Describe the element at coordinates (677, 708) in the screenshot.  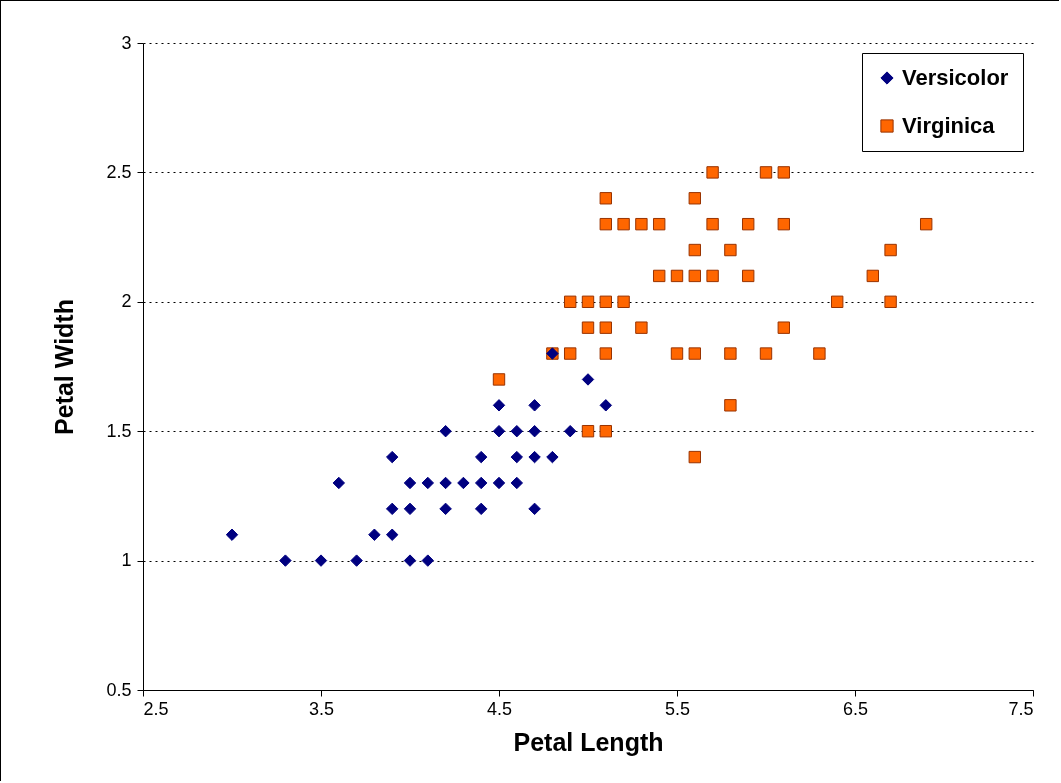
I see `x-tick-label: 5.5` at that location.